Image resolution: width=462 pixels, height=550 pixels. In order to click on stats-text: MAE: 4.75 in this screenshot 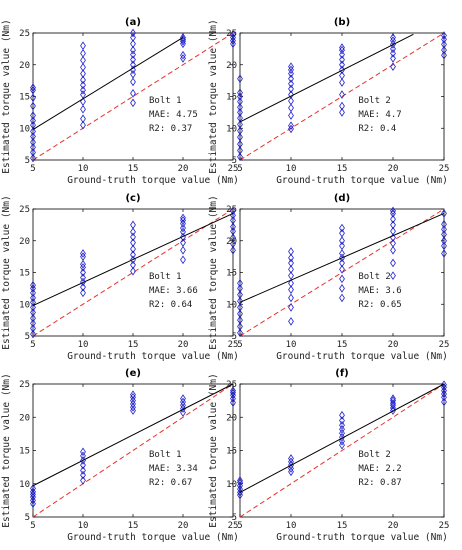, I will do `click(173, 115)`.